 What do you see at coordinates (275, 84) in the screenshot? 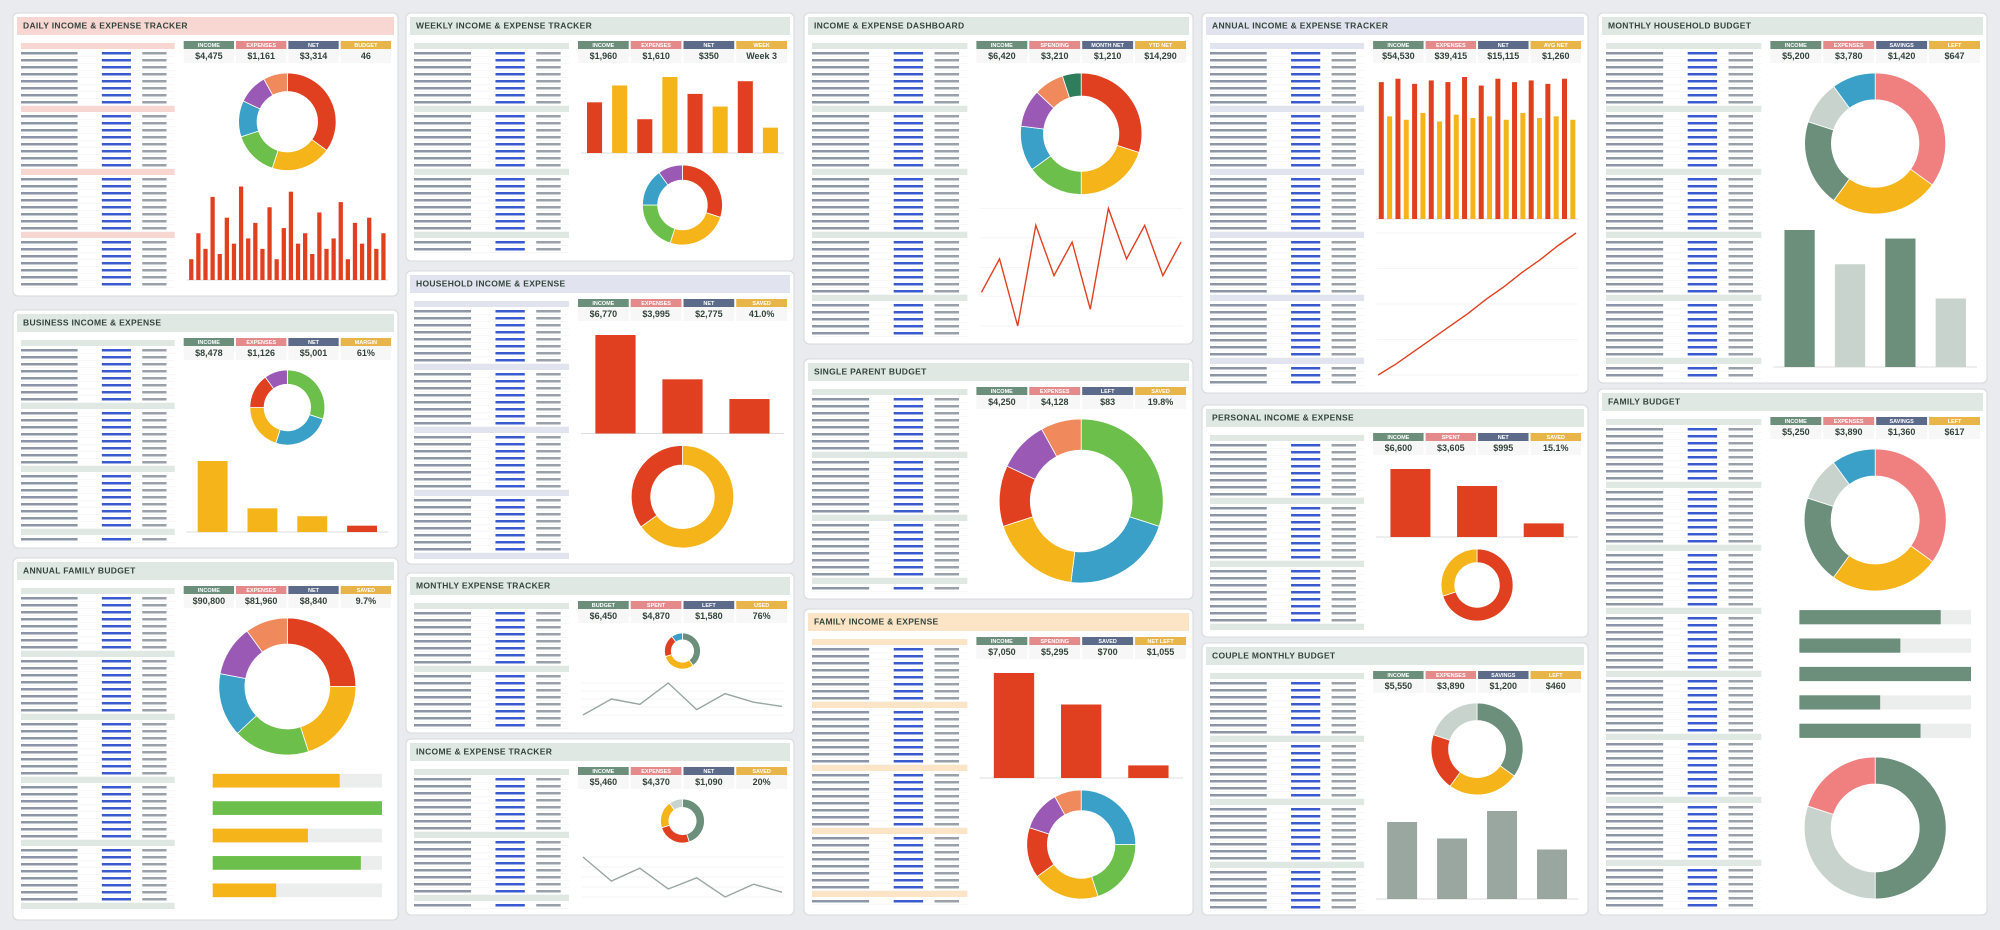
I see `donut-segment` at bounding box center [275, 84].